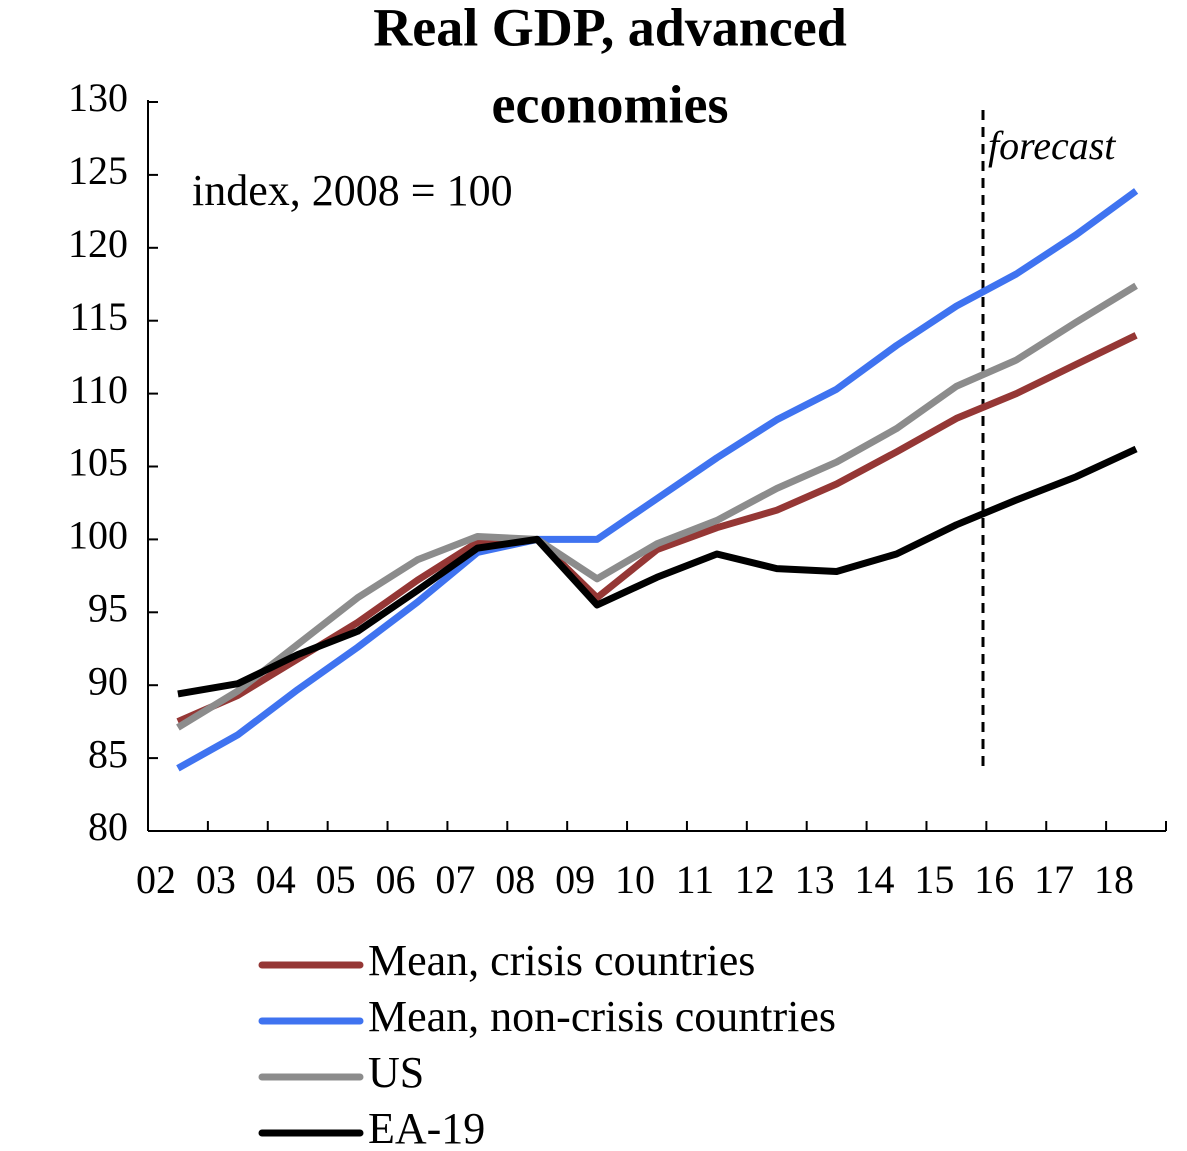  What do you see at coordinates (98, 389) in the screenshot?
I see `y-tick-label: 110` at bounding box center [98, 389].